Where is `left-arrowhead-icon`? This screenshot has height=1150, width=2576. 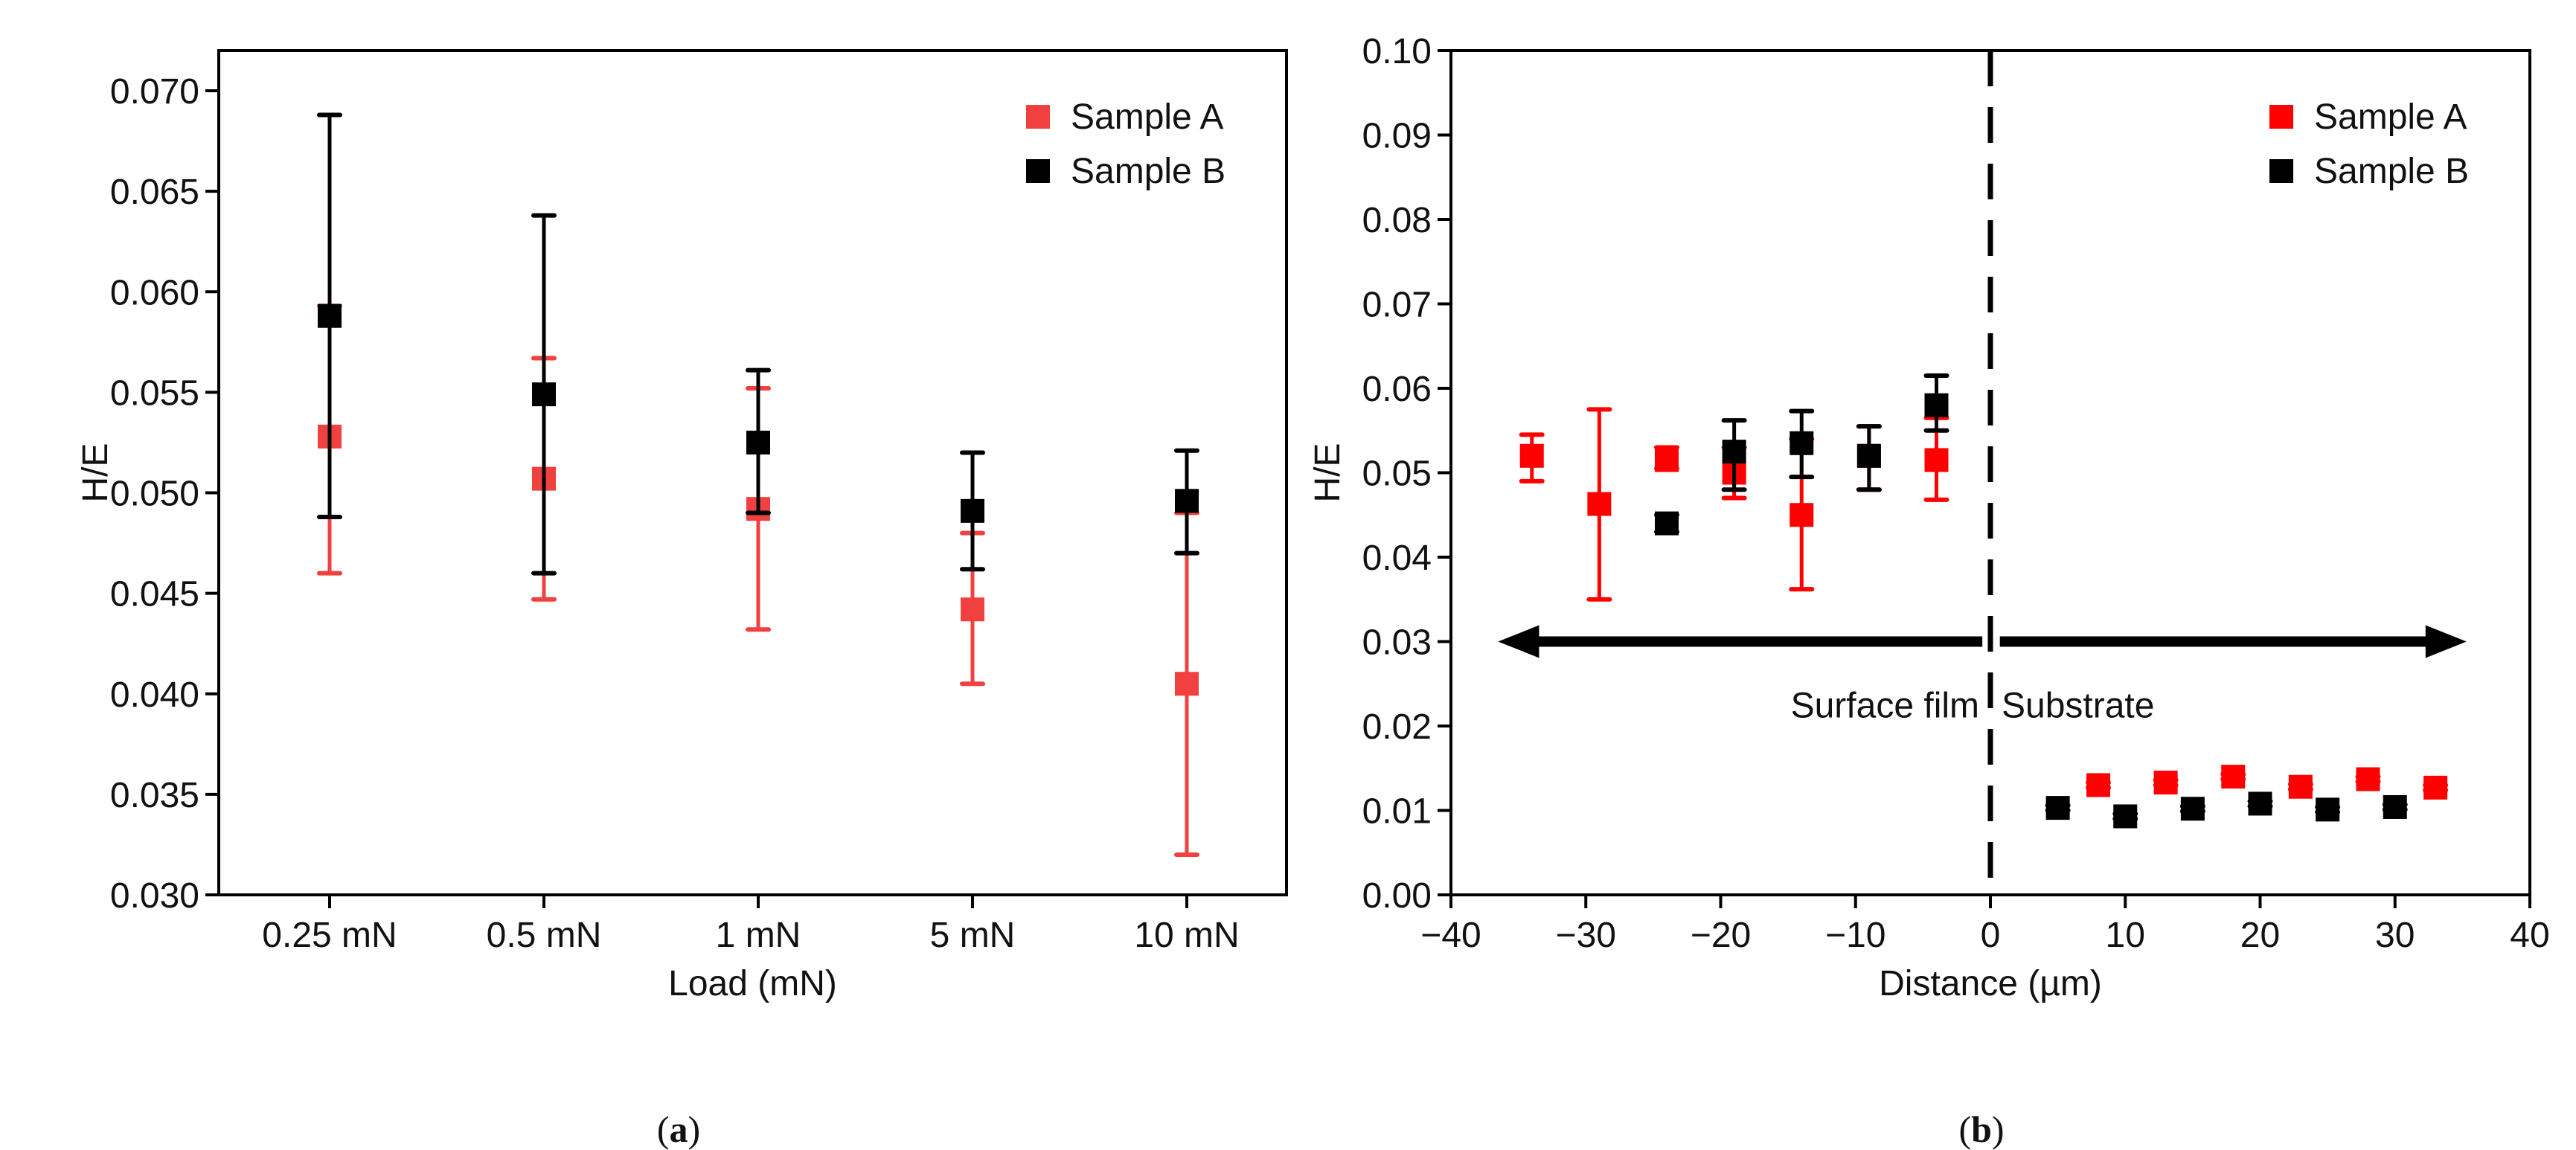 left-arrowhead-icon is located at coordinates (1518, 641).